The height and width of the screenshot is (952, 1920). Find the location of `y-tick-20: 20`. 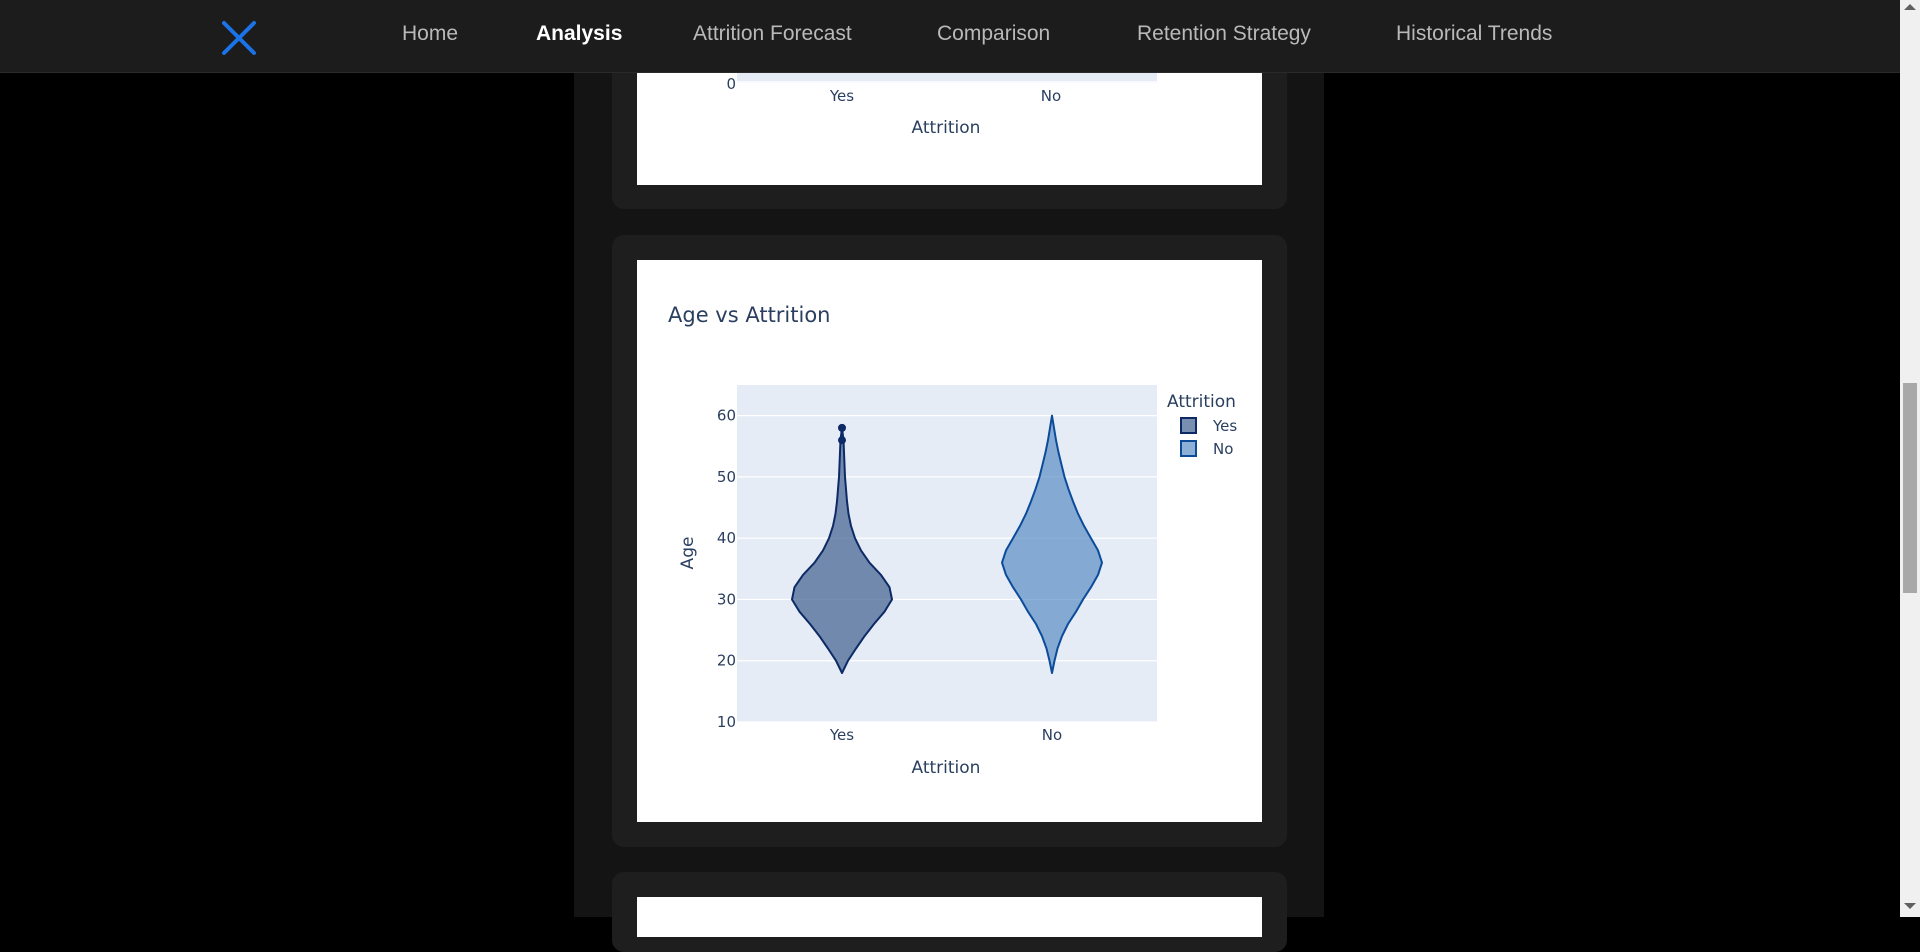

y-tick-20: 20 is located at coordinates (726, 661).